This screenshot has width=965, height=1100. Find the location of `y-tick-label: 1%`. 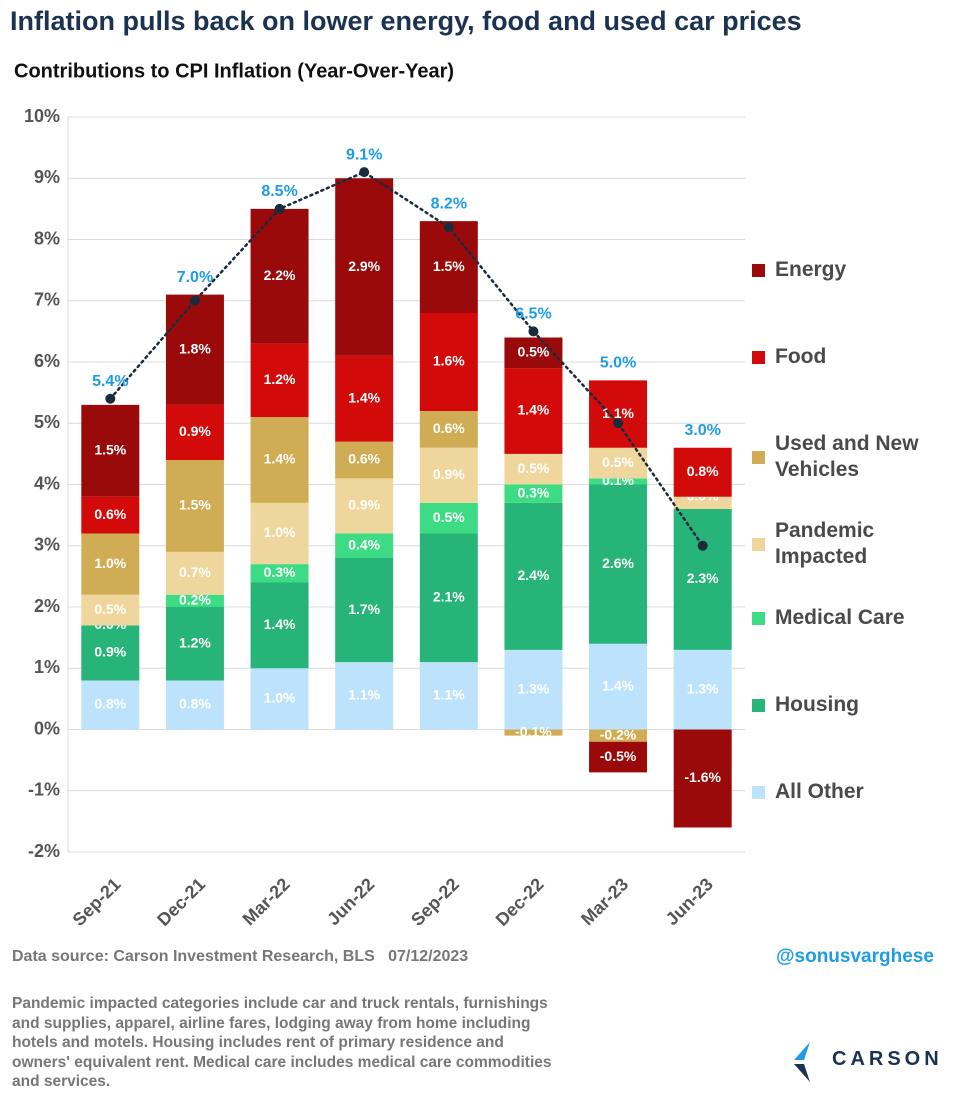

y-tick-label: 1% is located at coordinates (47, 667).